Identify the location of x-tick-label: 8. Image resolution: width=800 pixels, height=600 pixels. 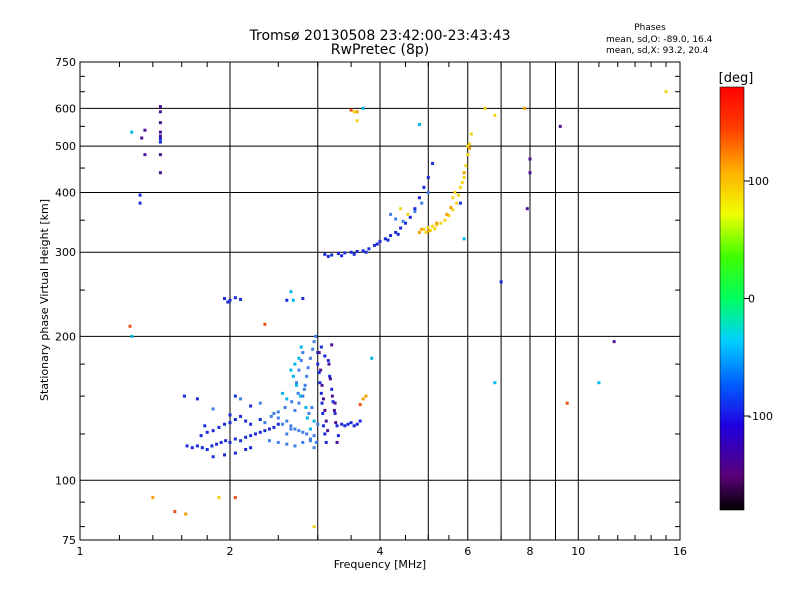
(530, 551).